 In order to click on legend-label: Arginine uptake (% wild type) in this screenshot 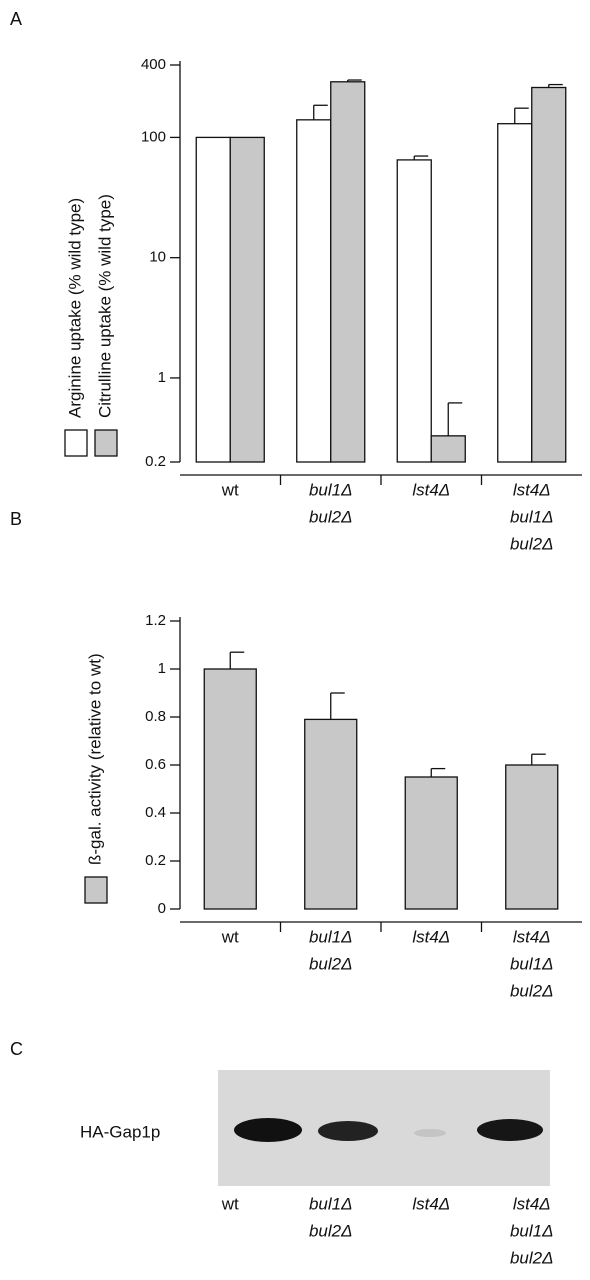, I will do `click(74, 308)`.